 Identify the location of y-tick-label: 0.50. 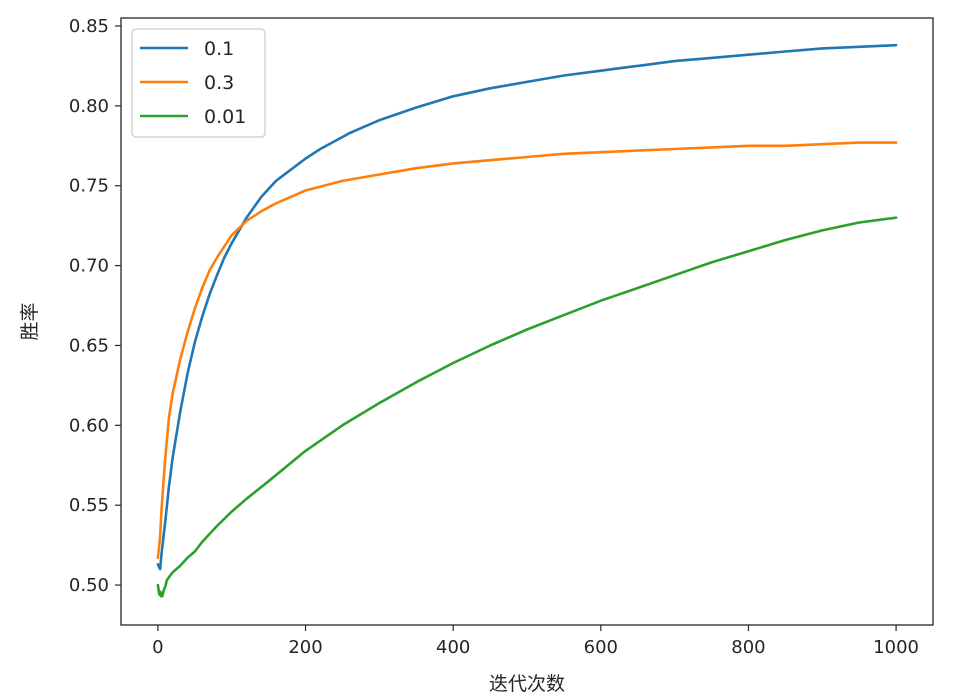
(89, 585).